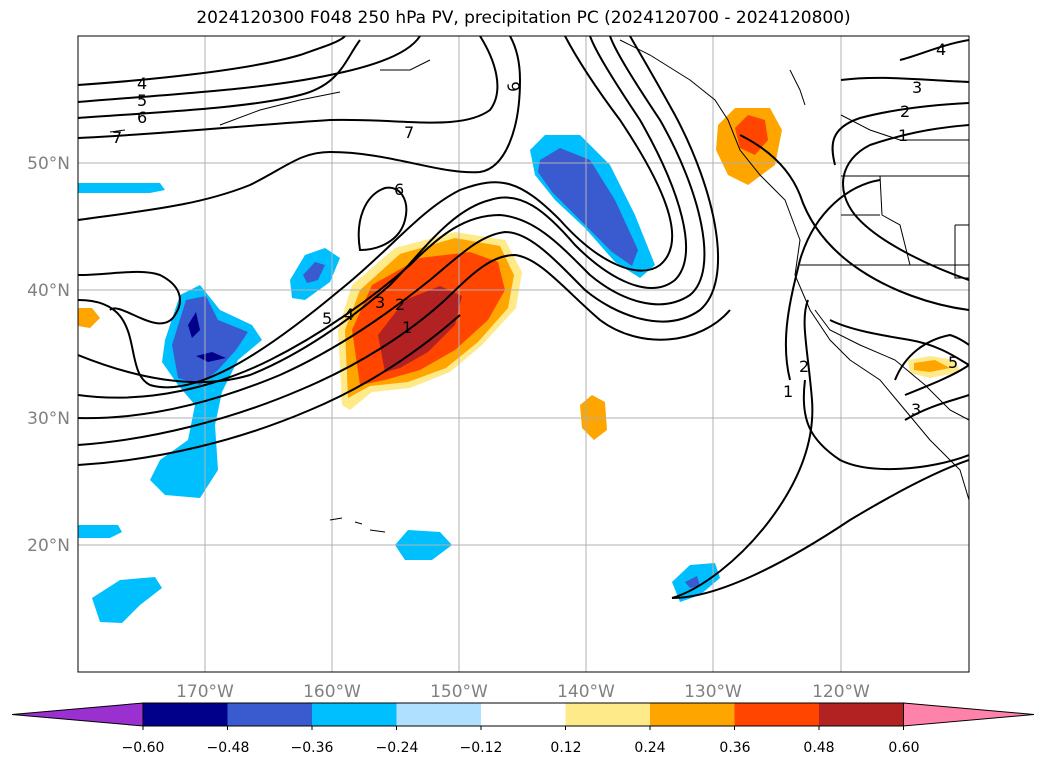 The height and width of the screenshot is (765, 1047). Describe the element at coordinates (903, 748) in the screenshot. I see `colorbar-tick-label: 0.60` at that location.